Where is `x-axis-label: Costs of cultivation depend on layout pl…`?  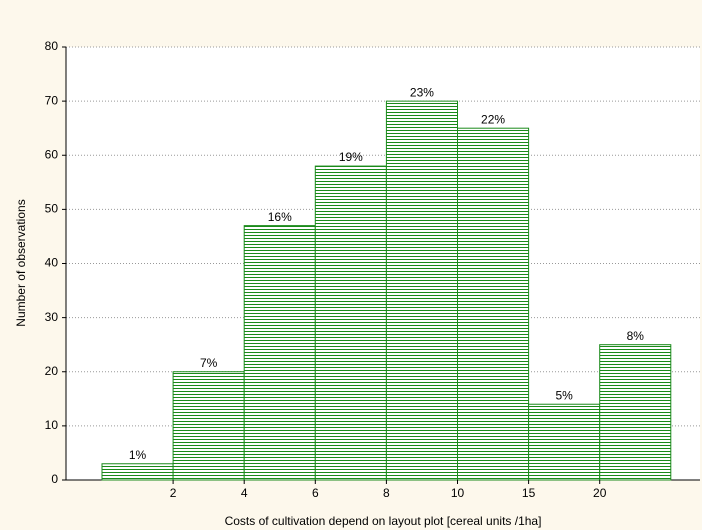 x-axis-label: Costs of cultivation depend on layout pl… is located at coordinates (383, 521).